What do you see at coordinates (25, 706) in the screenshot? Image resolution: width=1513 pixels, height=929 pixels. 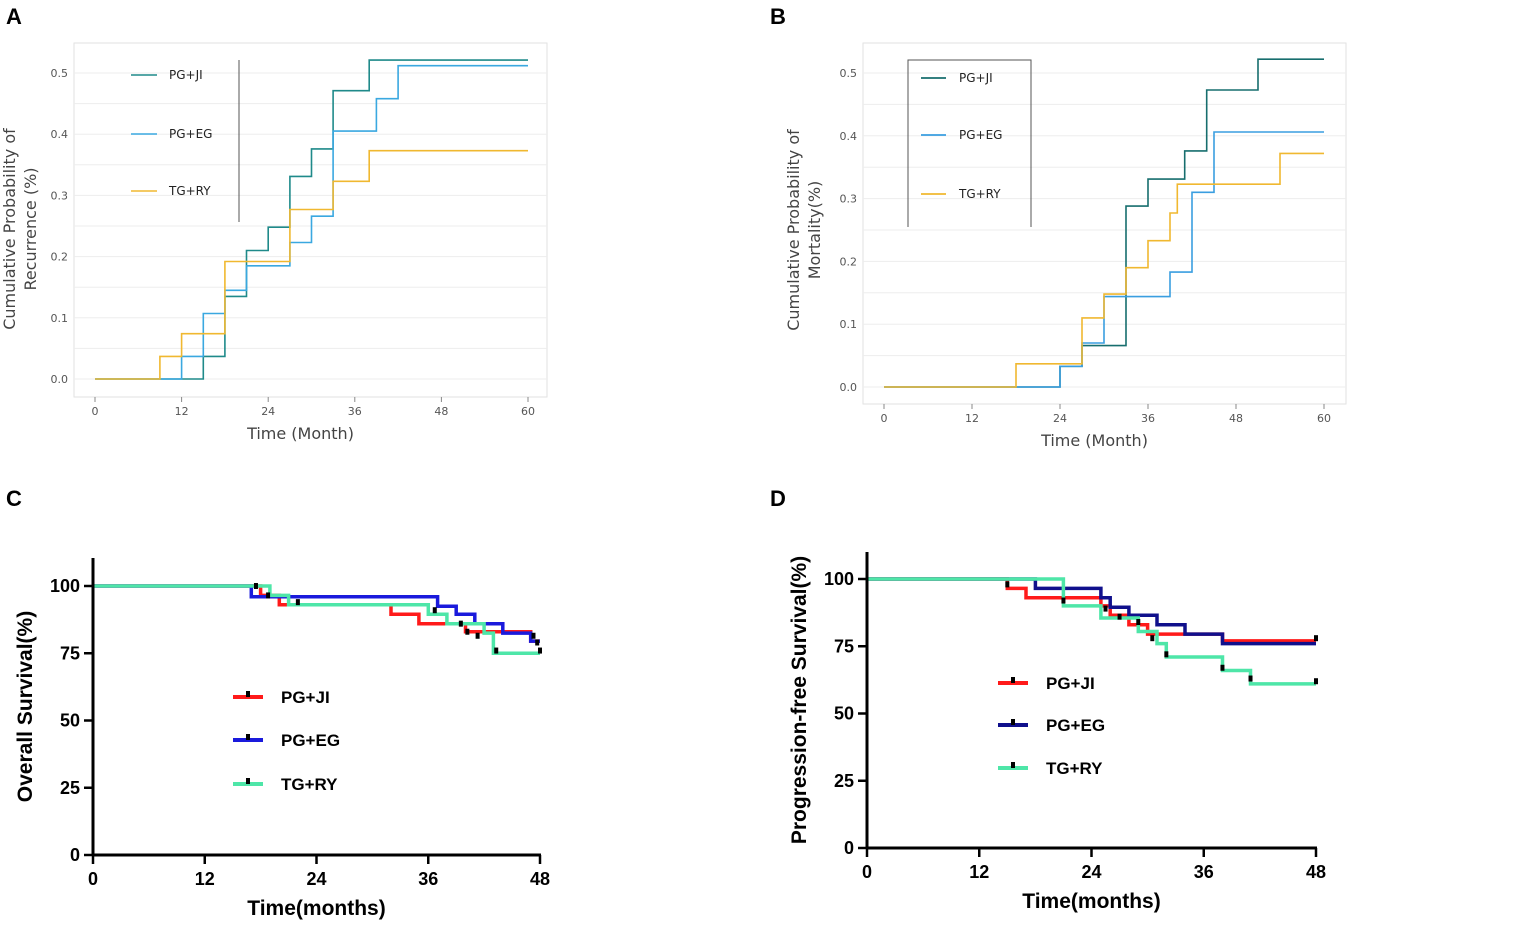 I see `y-axis-title: Overall Survival(%)` at bounding box center [25, 706].